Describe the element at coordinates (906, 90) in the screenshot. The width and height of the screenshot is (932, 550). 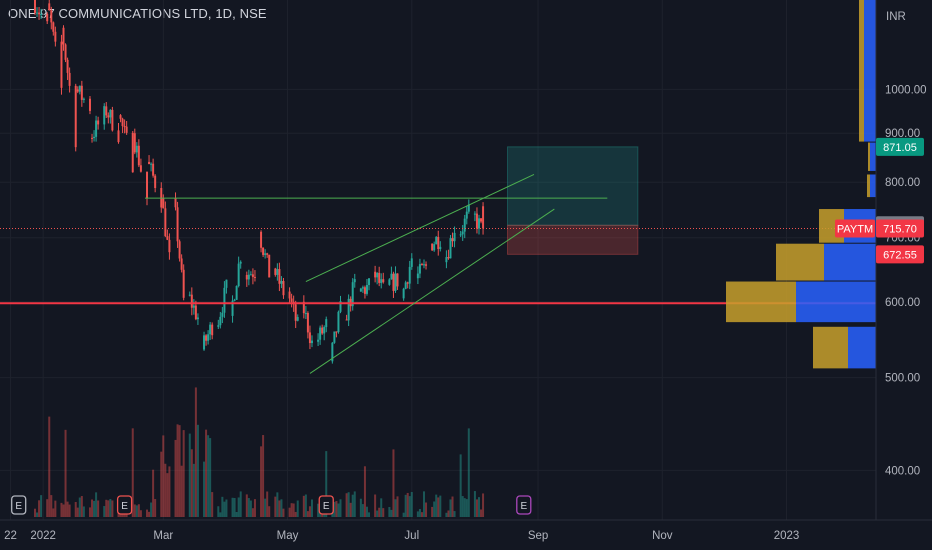
I see `y-tick-label: 1000.00` at that location.